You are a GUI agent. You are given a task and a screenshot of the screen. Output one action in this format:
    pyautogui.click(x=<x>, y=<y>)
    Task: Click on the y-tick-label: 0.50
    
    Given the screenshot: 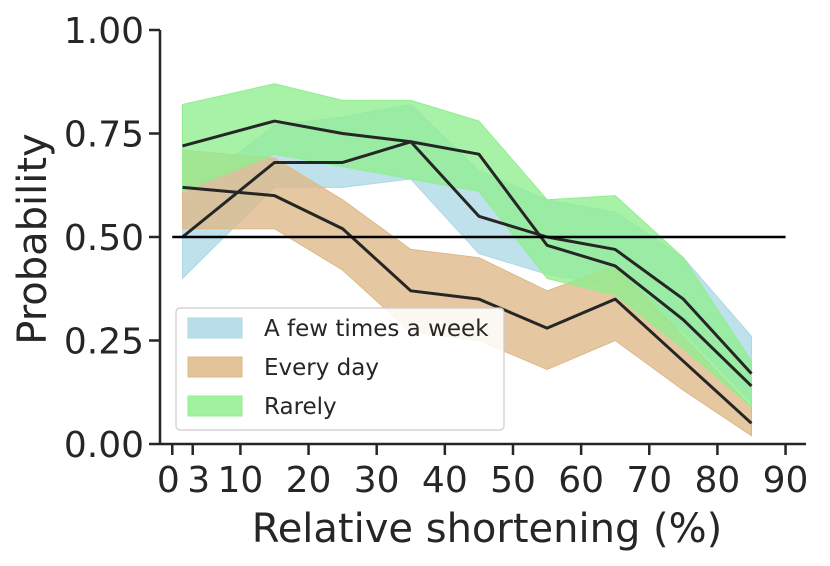 What is the action you would take?
    pyautogui.click(x=104, y=238)
    